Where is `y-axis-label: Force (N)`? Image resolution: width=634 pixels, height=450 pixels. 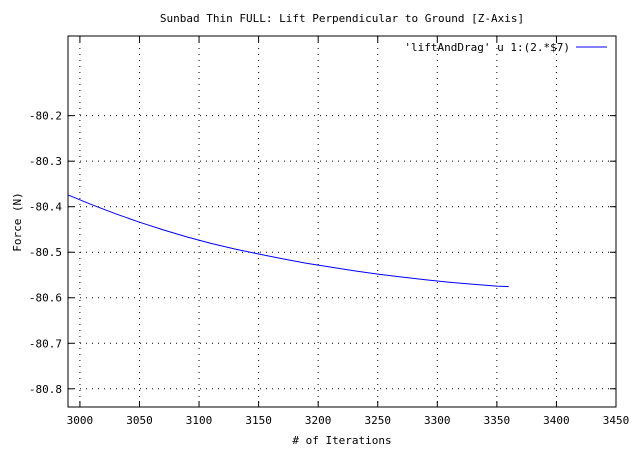
y-axis-label: Force (N) is located at coordinates (17, 222).